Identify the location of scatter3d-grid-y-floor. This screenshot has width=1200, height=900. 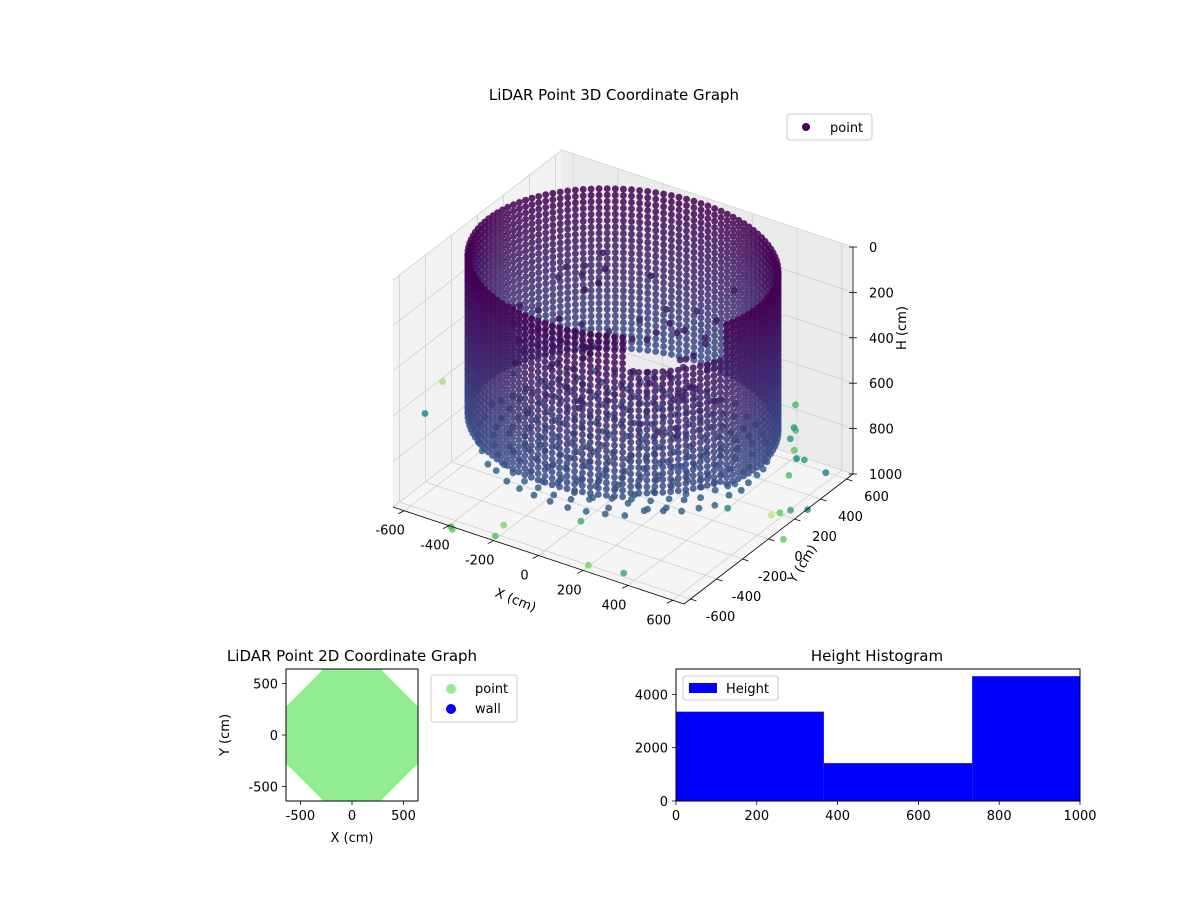
(571, 530).